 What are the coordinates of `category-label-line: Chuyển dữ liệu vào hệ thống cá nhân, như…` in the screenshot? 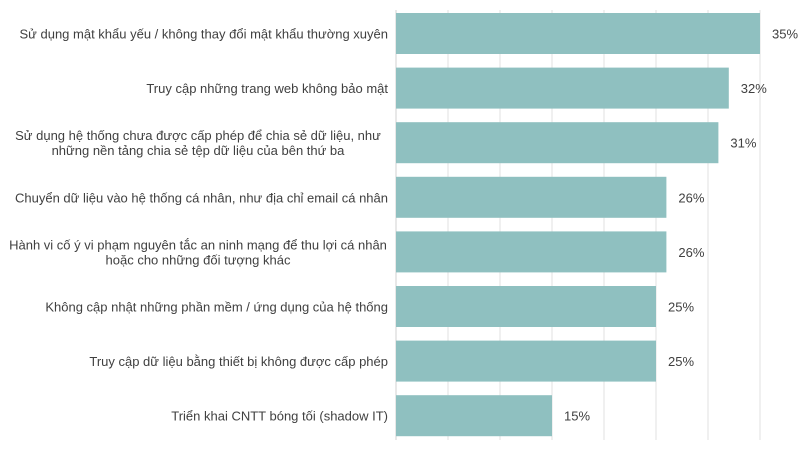 It's located at (201, 197).